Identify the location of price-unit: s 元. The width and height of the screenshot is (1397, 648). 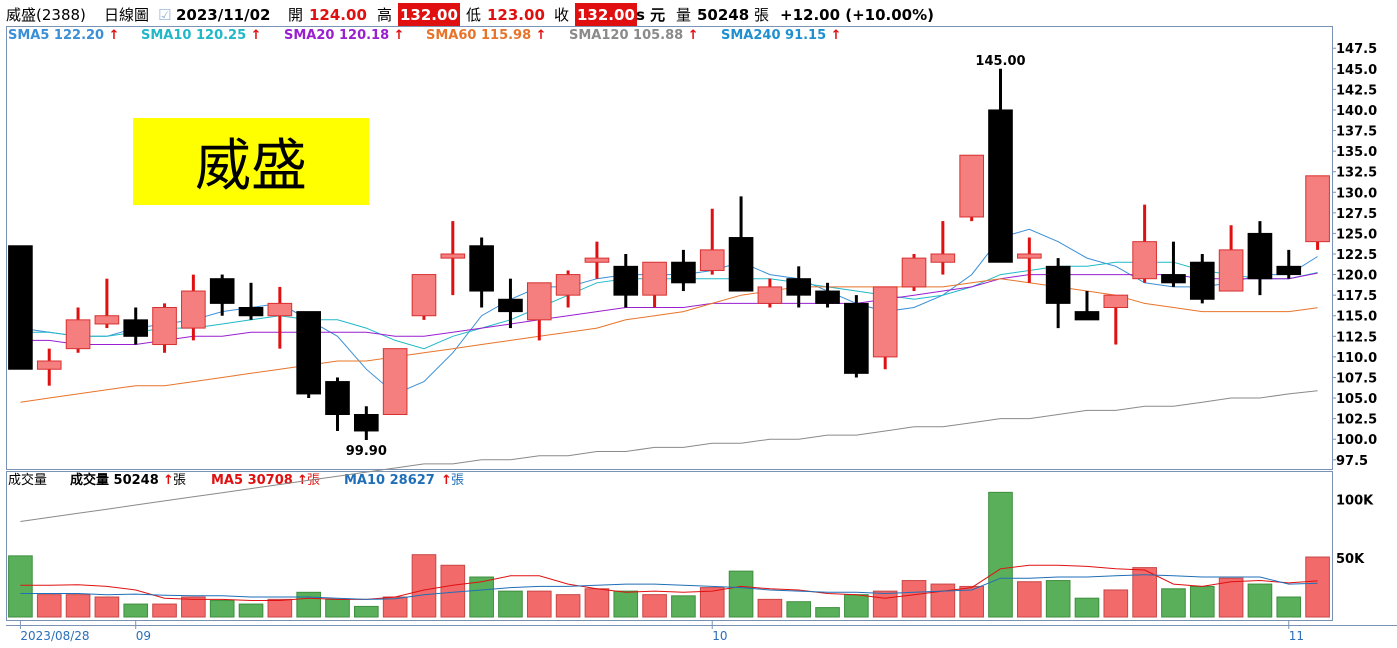
(651, 15).